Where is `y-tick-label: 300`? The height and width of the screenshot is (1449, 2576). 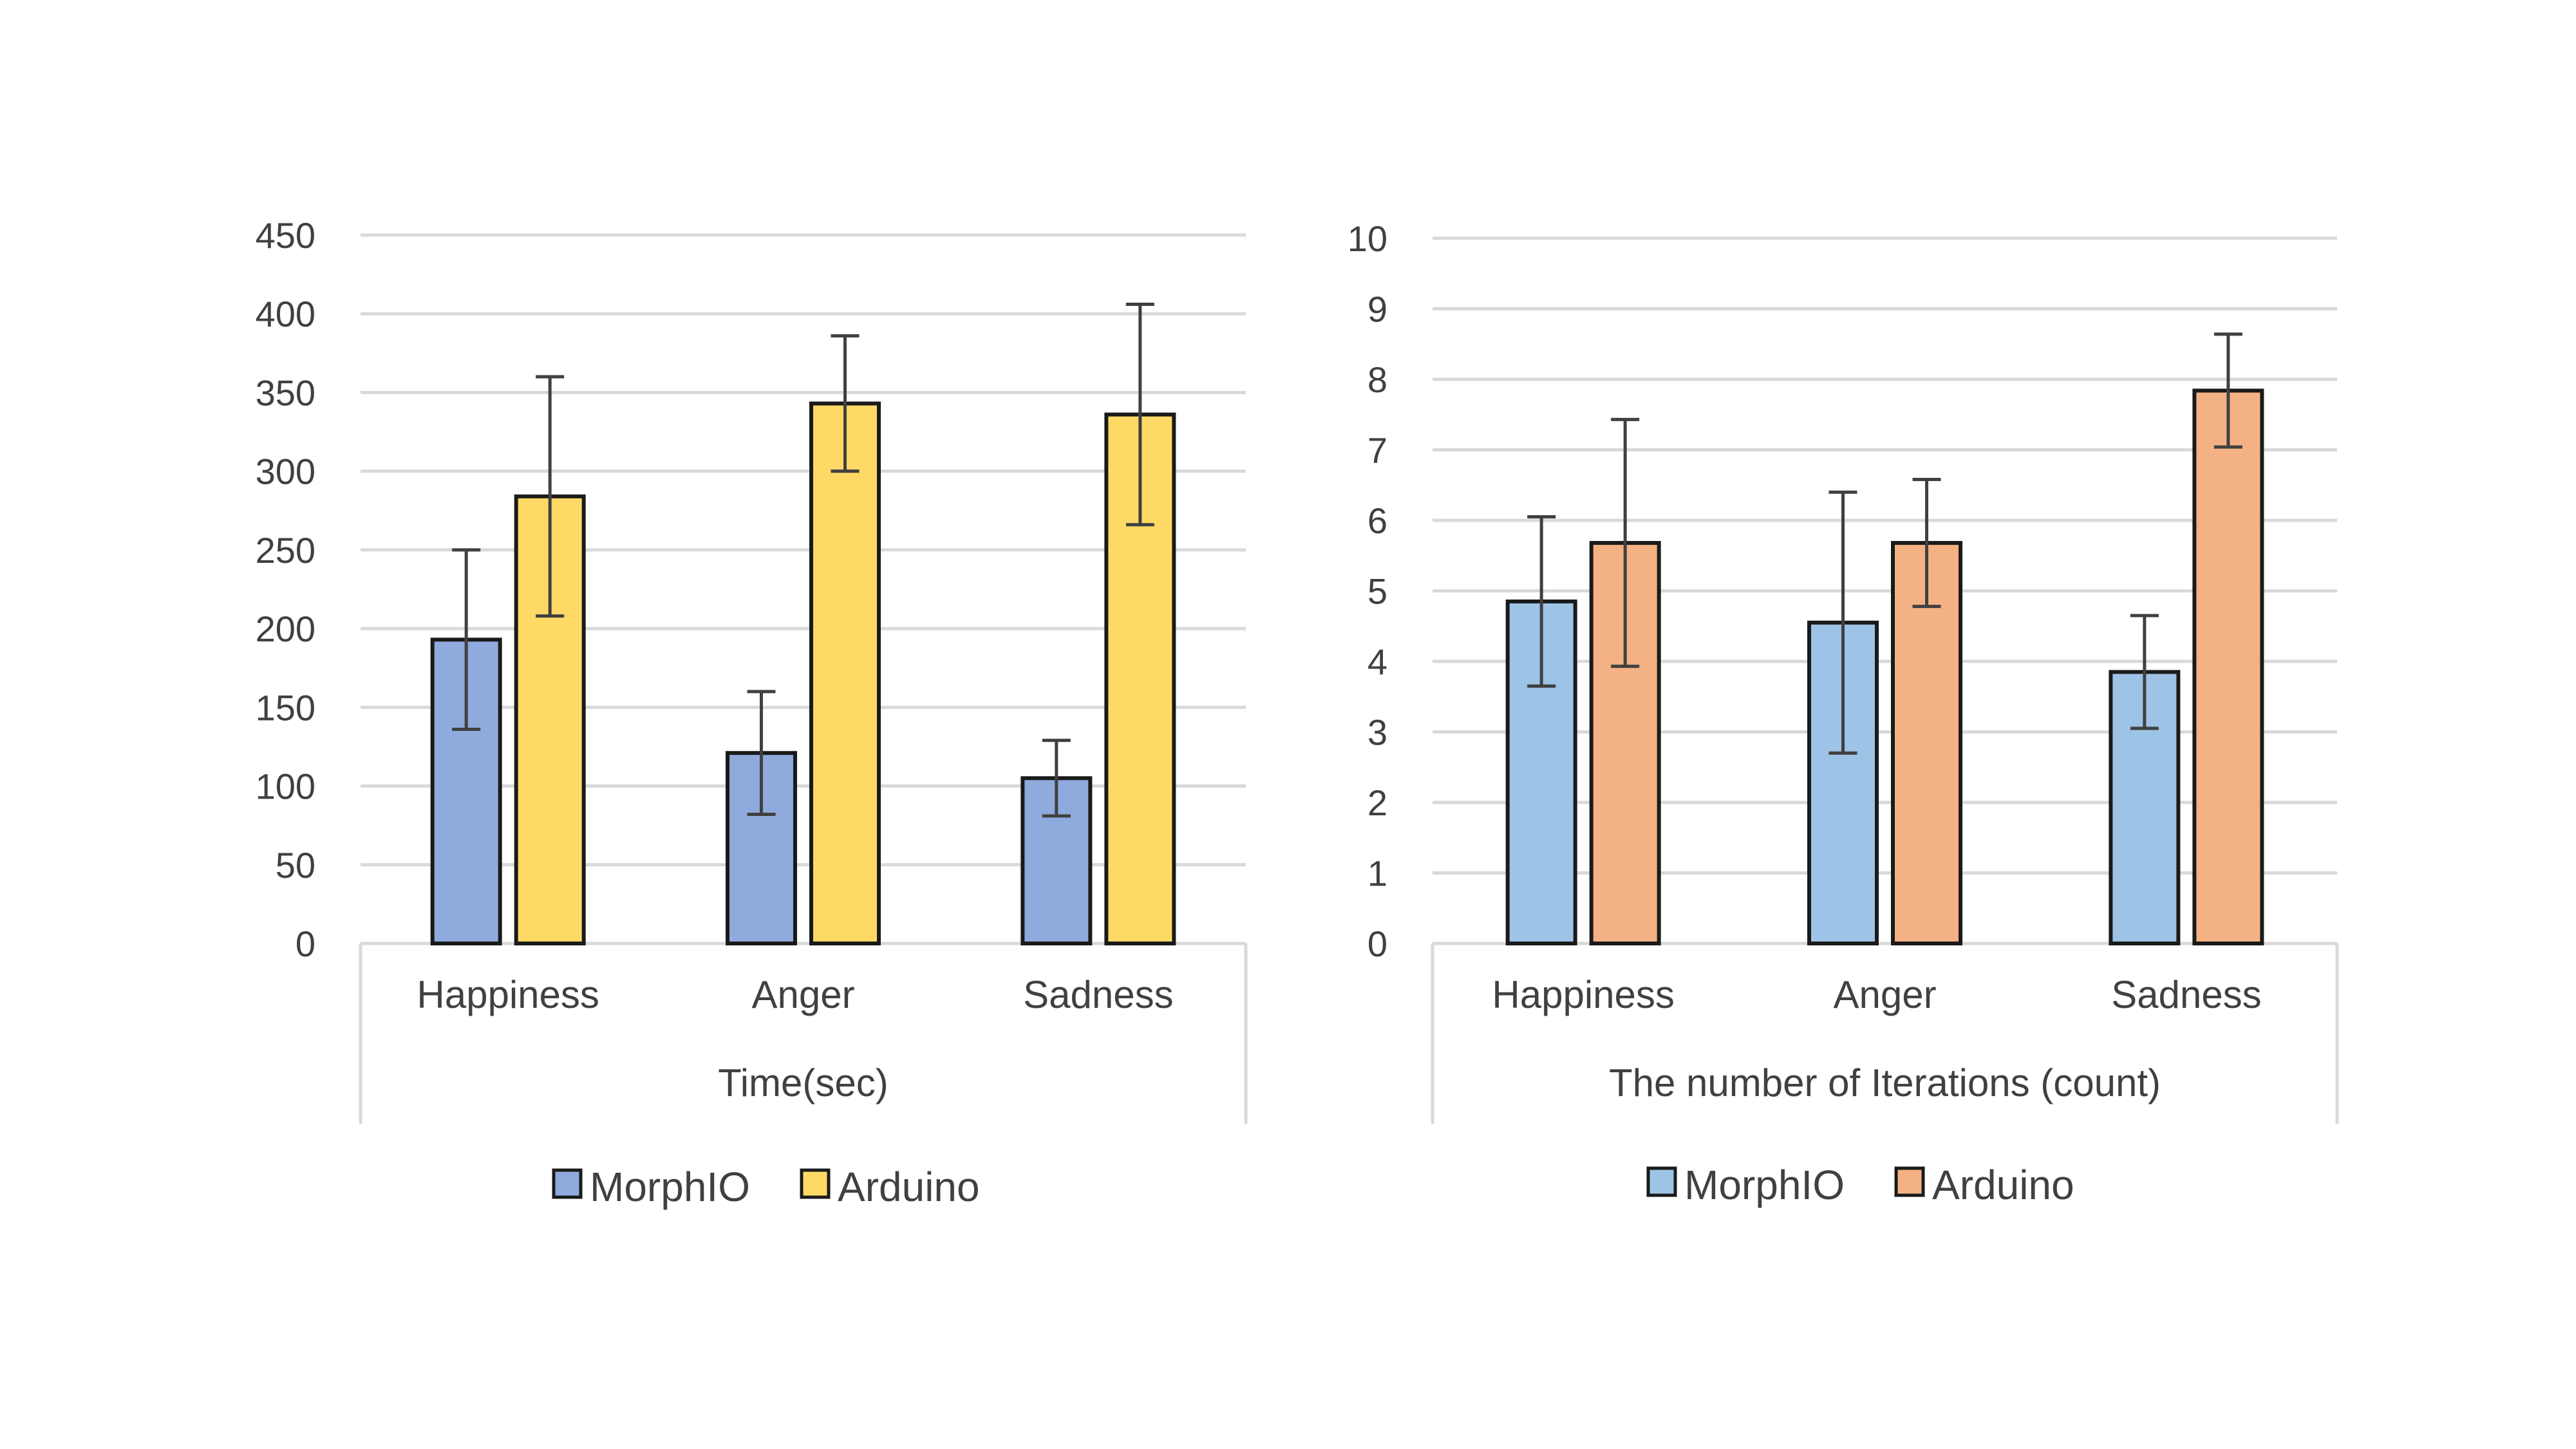
y-tick-label: 300 is located at coordinates (285, 471).